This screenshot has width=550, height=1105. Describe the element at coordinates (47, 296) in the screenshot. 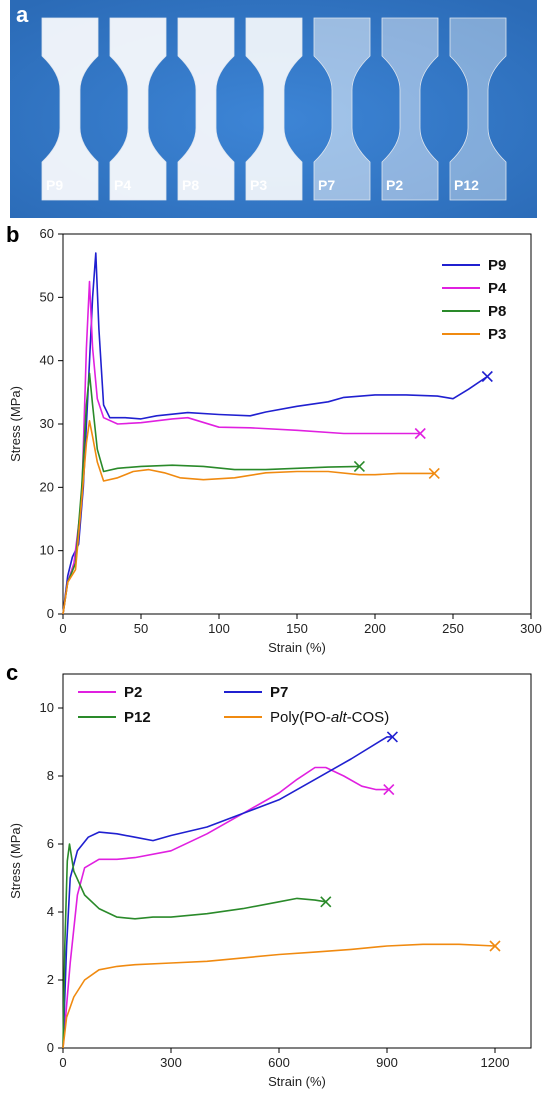

I see `y-tick-label: 50` at that location.